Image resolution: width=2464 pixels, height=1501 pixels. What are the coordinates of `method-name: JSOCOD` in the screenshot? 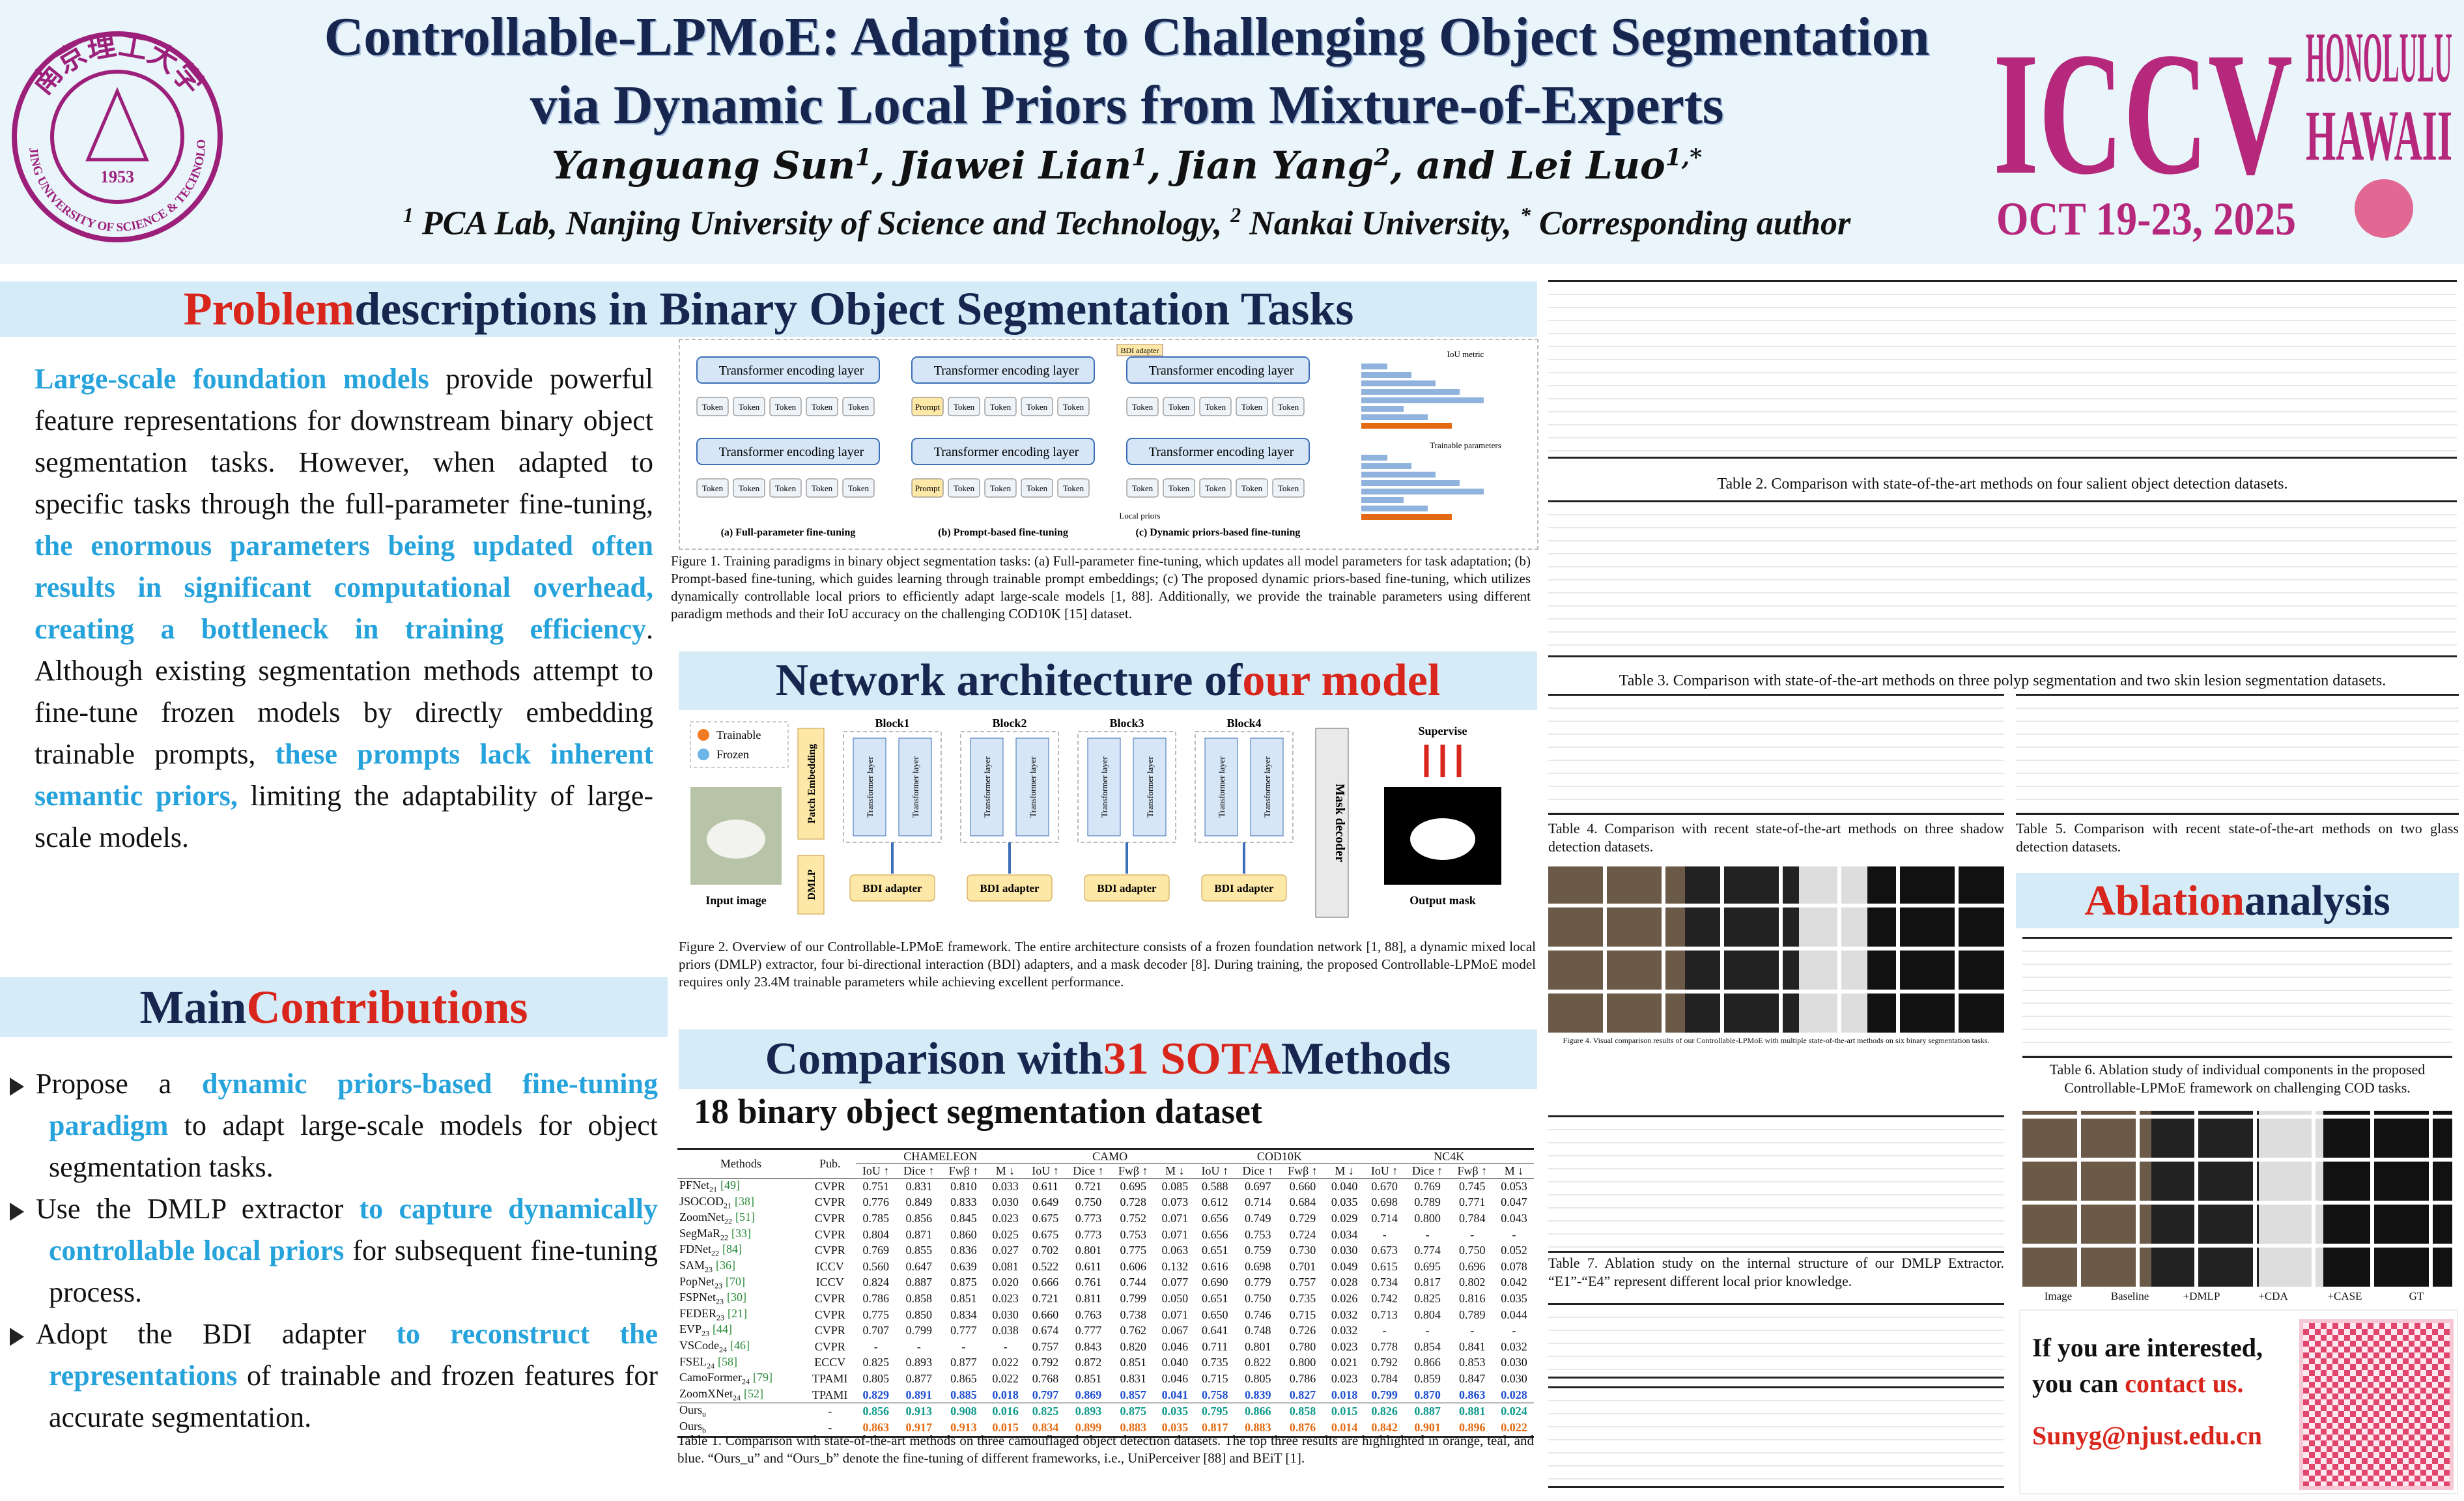 It's located at (701, 1201).